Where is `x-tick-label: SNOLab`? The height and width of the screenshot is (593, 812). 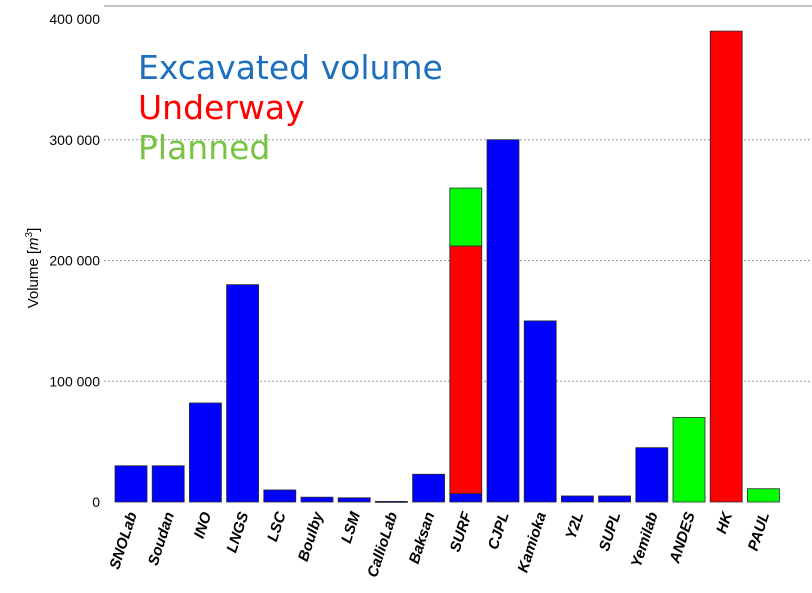
x-tick-label: SNOLab is located at coordinates (123, 541).